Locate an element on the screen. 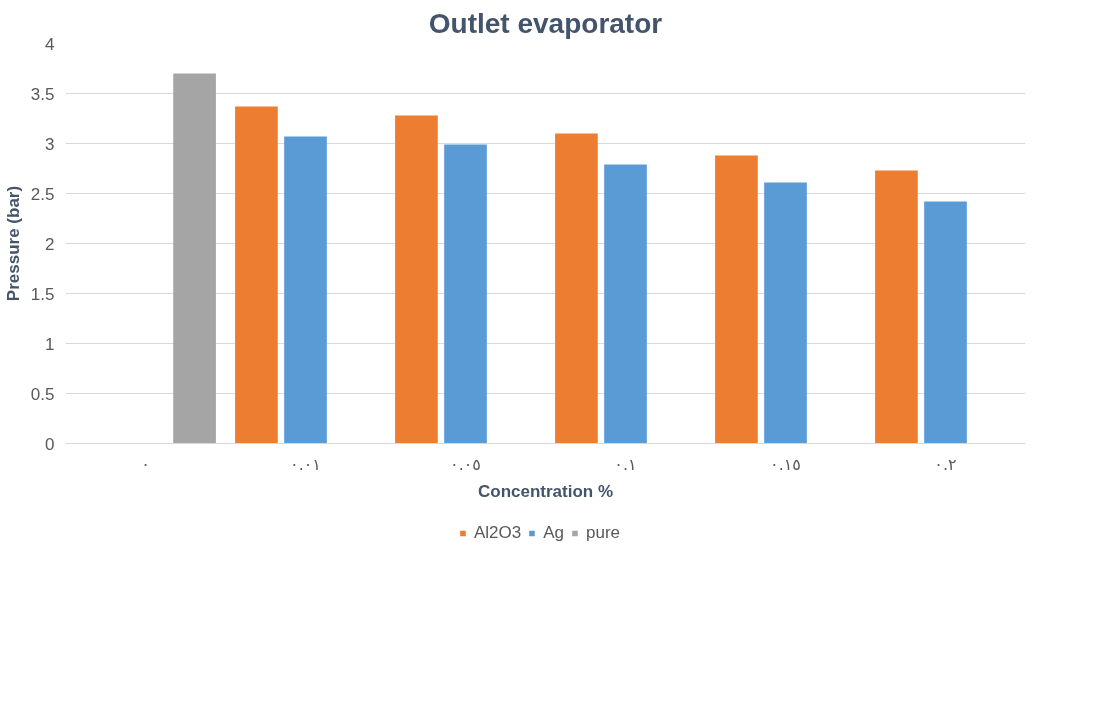  x-tick-label: ٠ is located at coordinates (145, 464).